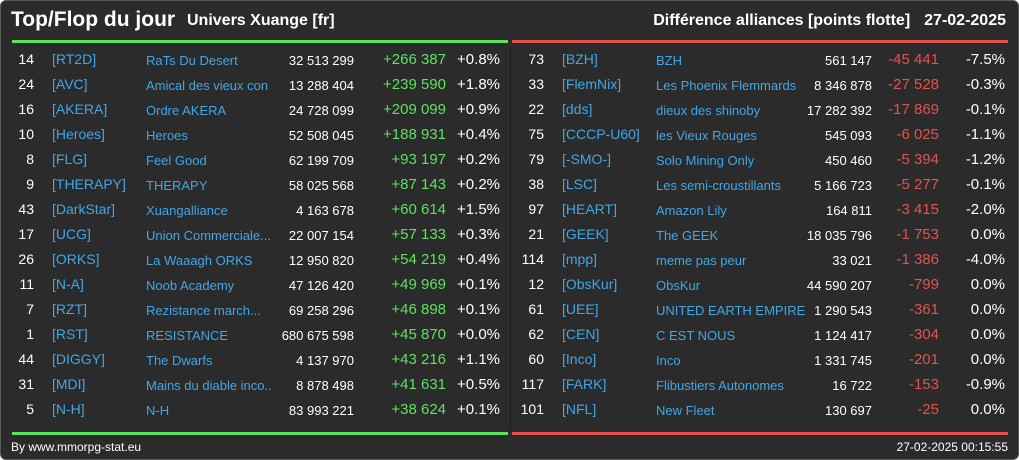  Describe the element at coordinates (321, 235) in the screenshot. I see `fleet-points: 22 007 154` at that location.